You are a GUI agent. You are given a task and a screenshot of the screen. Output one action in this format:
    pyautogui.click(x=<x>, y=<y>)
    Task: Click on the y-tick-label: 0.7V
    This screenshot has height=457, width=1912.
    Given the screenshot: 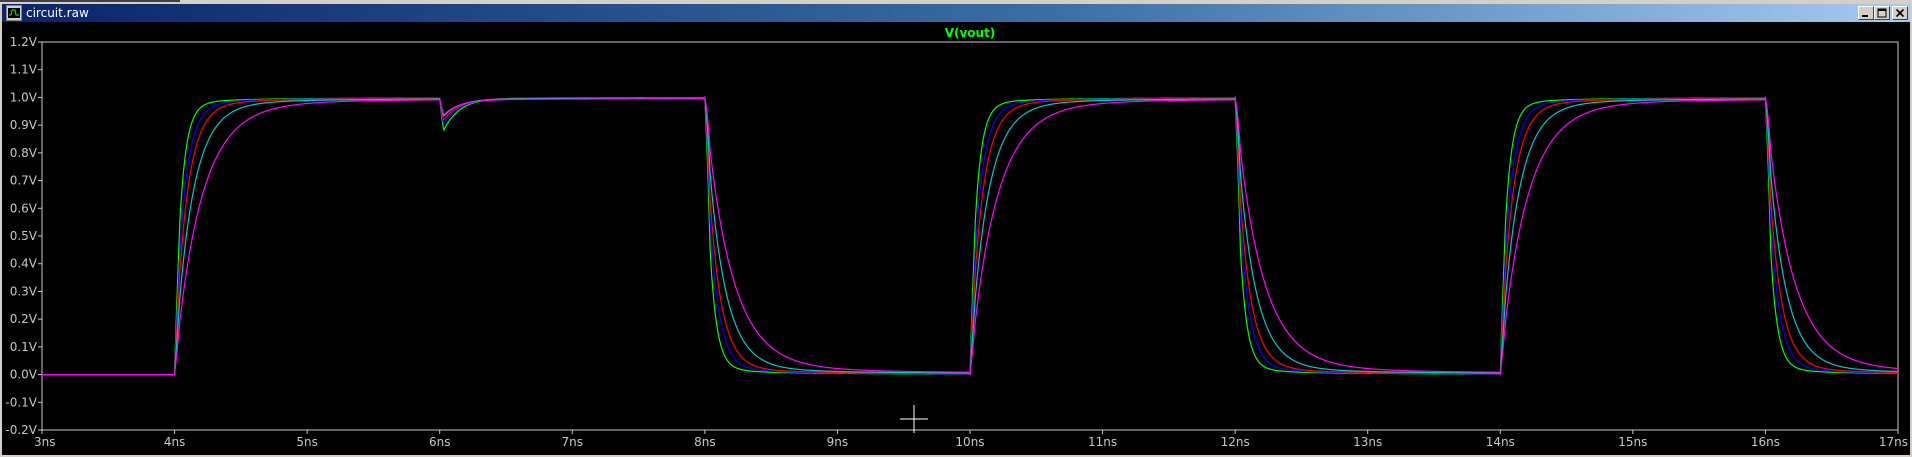 What is the action you would take?
    pyautogui.click(x=24, y=181)
    